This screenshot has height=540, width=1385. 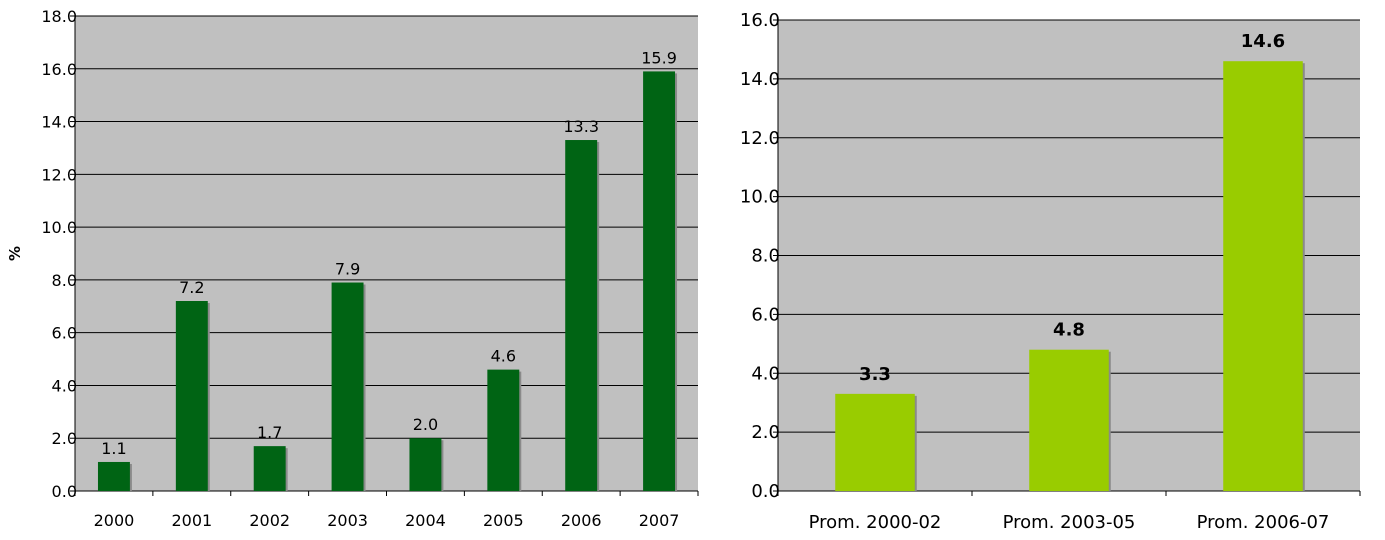 I want to click on x-tick-label: 2001, so click(x=191, y=520).